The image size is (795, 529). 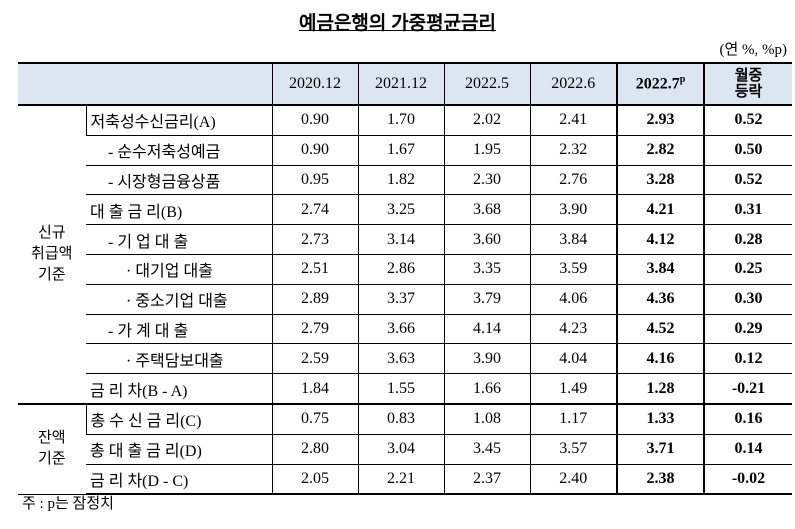 What do you see at coordinates (314, 180) in the screenshot?
I see `rate-cell: 0.95` at bounding box center [314, 180].